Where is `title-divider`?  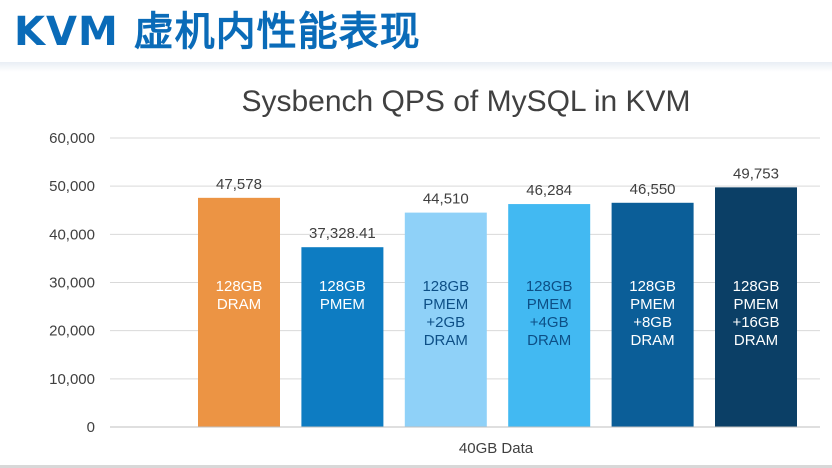
title-divider is located at coordinates (416, 67).